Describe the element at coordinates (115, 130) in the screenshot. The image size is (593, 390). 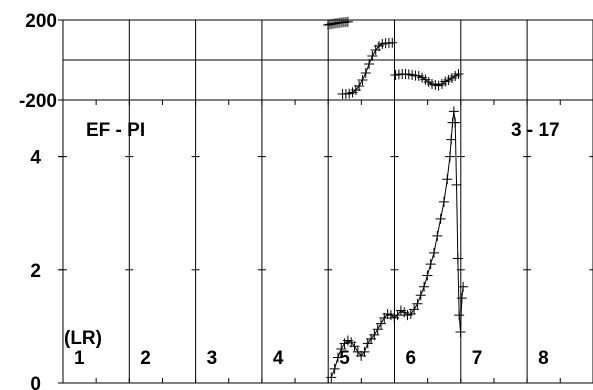
I see `annotation-left: EF - PI` at that location.